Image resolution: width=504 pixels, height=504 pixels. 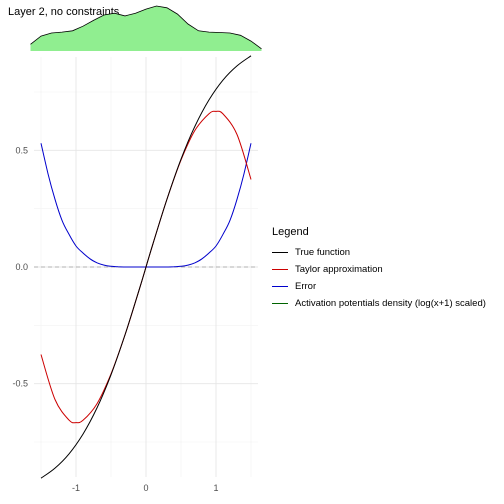 I want to click on chart-title: Layer 2, no constraints, so click(x=64, y=12).